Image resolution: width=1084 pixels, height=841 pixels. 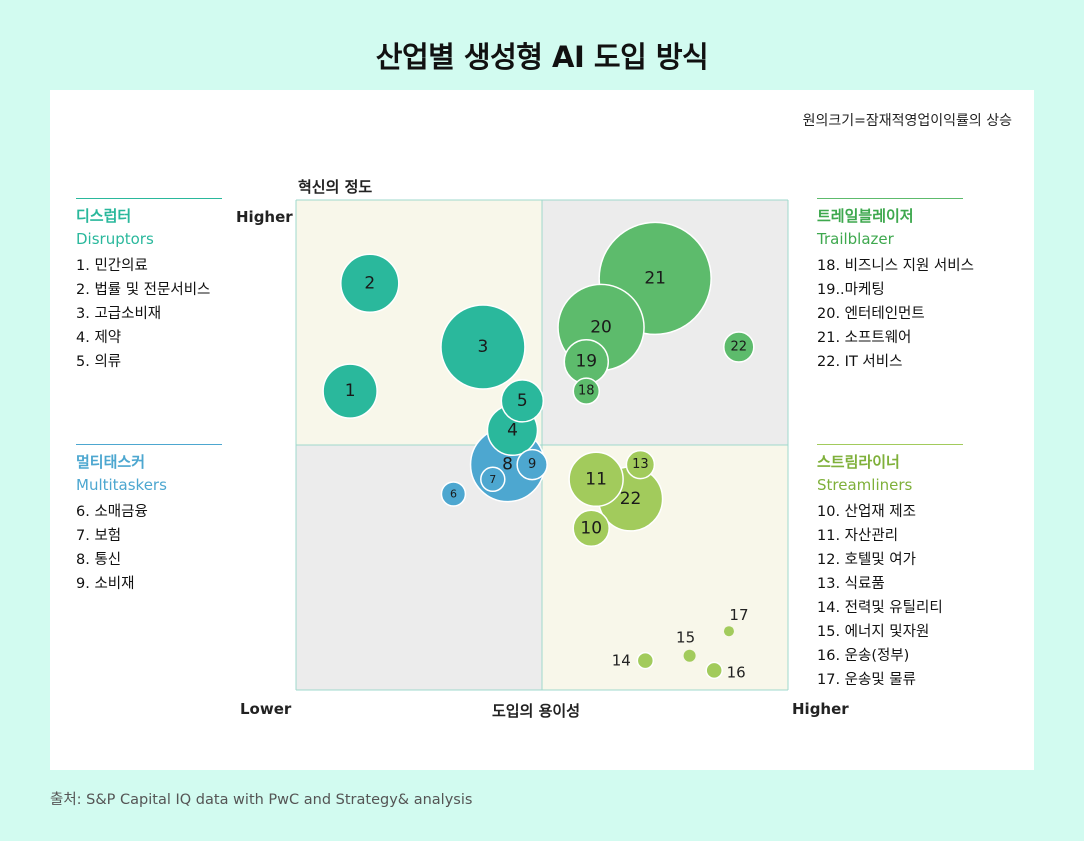 I want to click on bubble-label: 20, so click(x=601, y=327).